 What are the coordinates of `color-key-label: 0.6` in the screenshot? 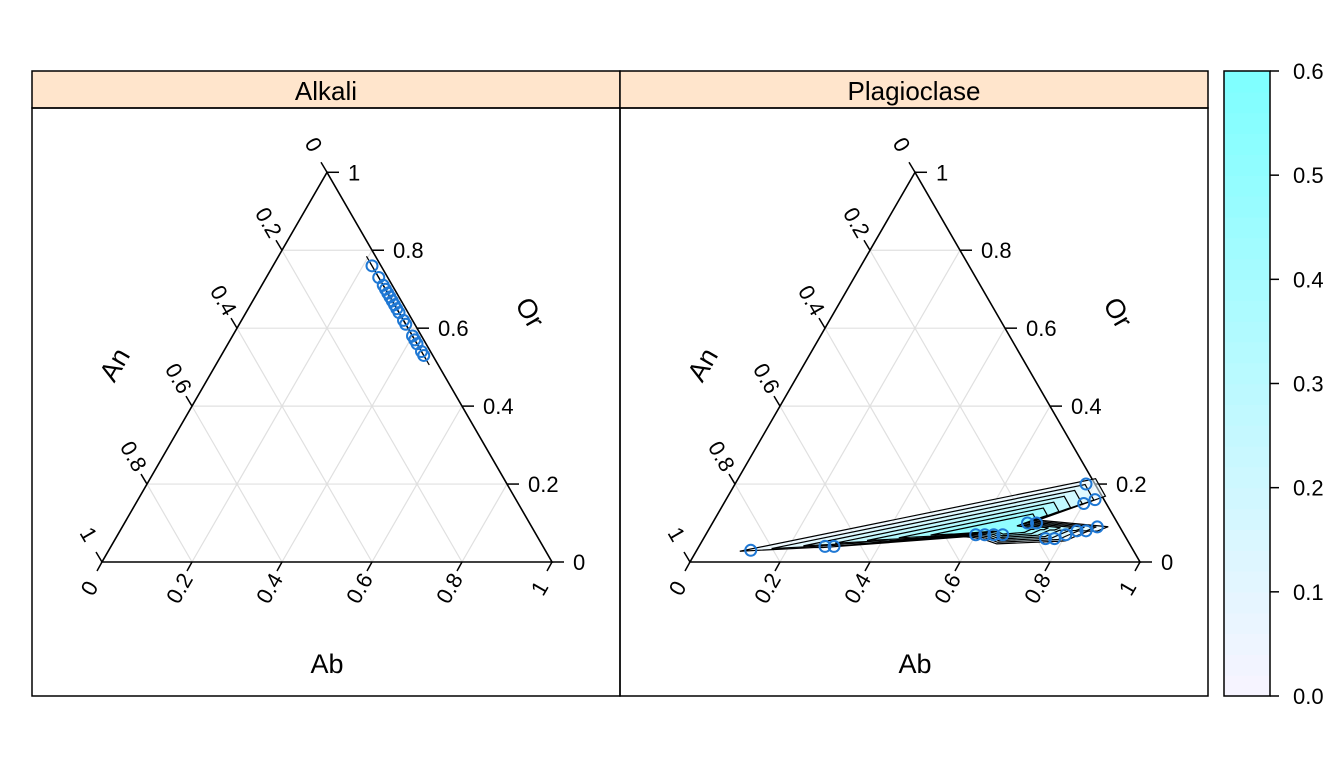 It's located at (1308, 71).